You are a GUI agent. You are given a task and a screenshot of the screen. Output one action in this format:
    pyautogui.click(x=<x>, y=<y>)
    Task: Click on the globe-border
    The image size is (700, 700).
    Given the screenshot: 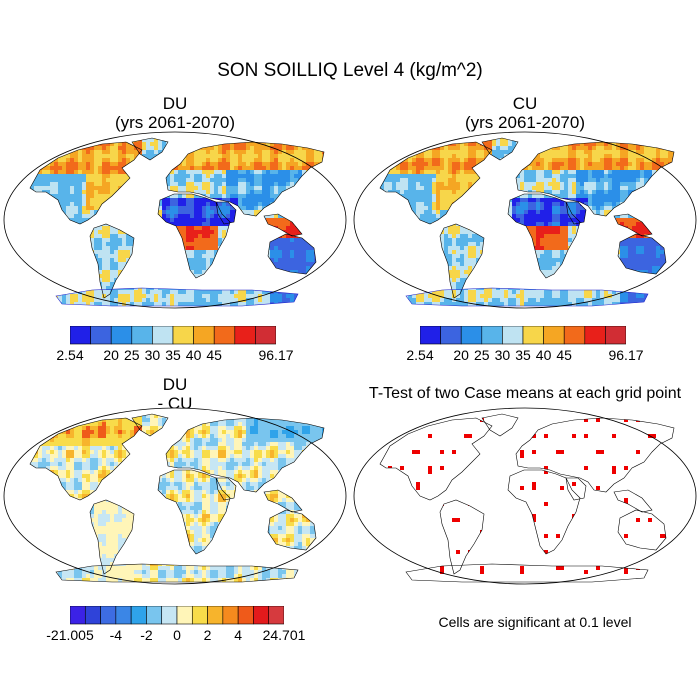 What is the action you would take?
    pyautogui.click(x=175, y=220)
    